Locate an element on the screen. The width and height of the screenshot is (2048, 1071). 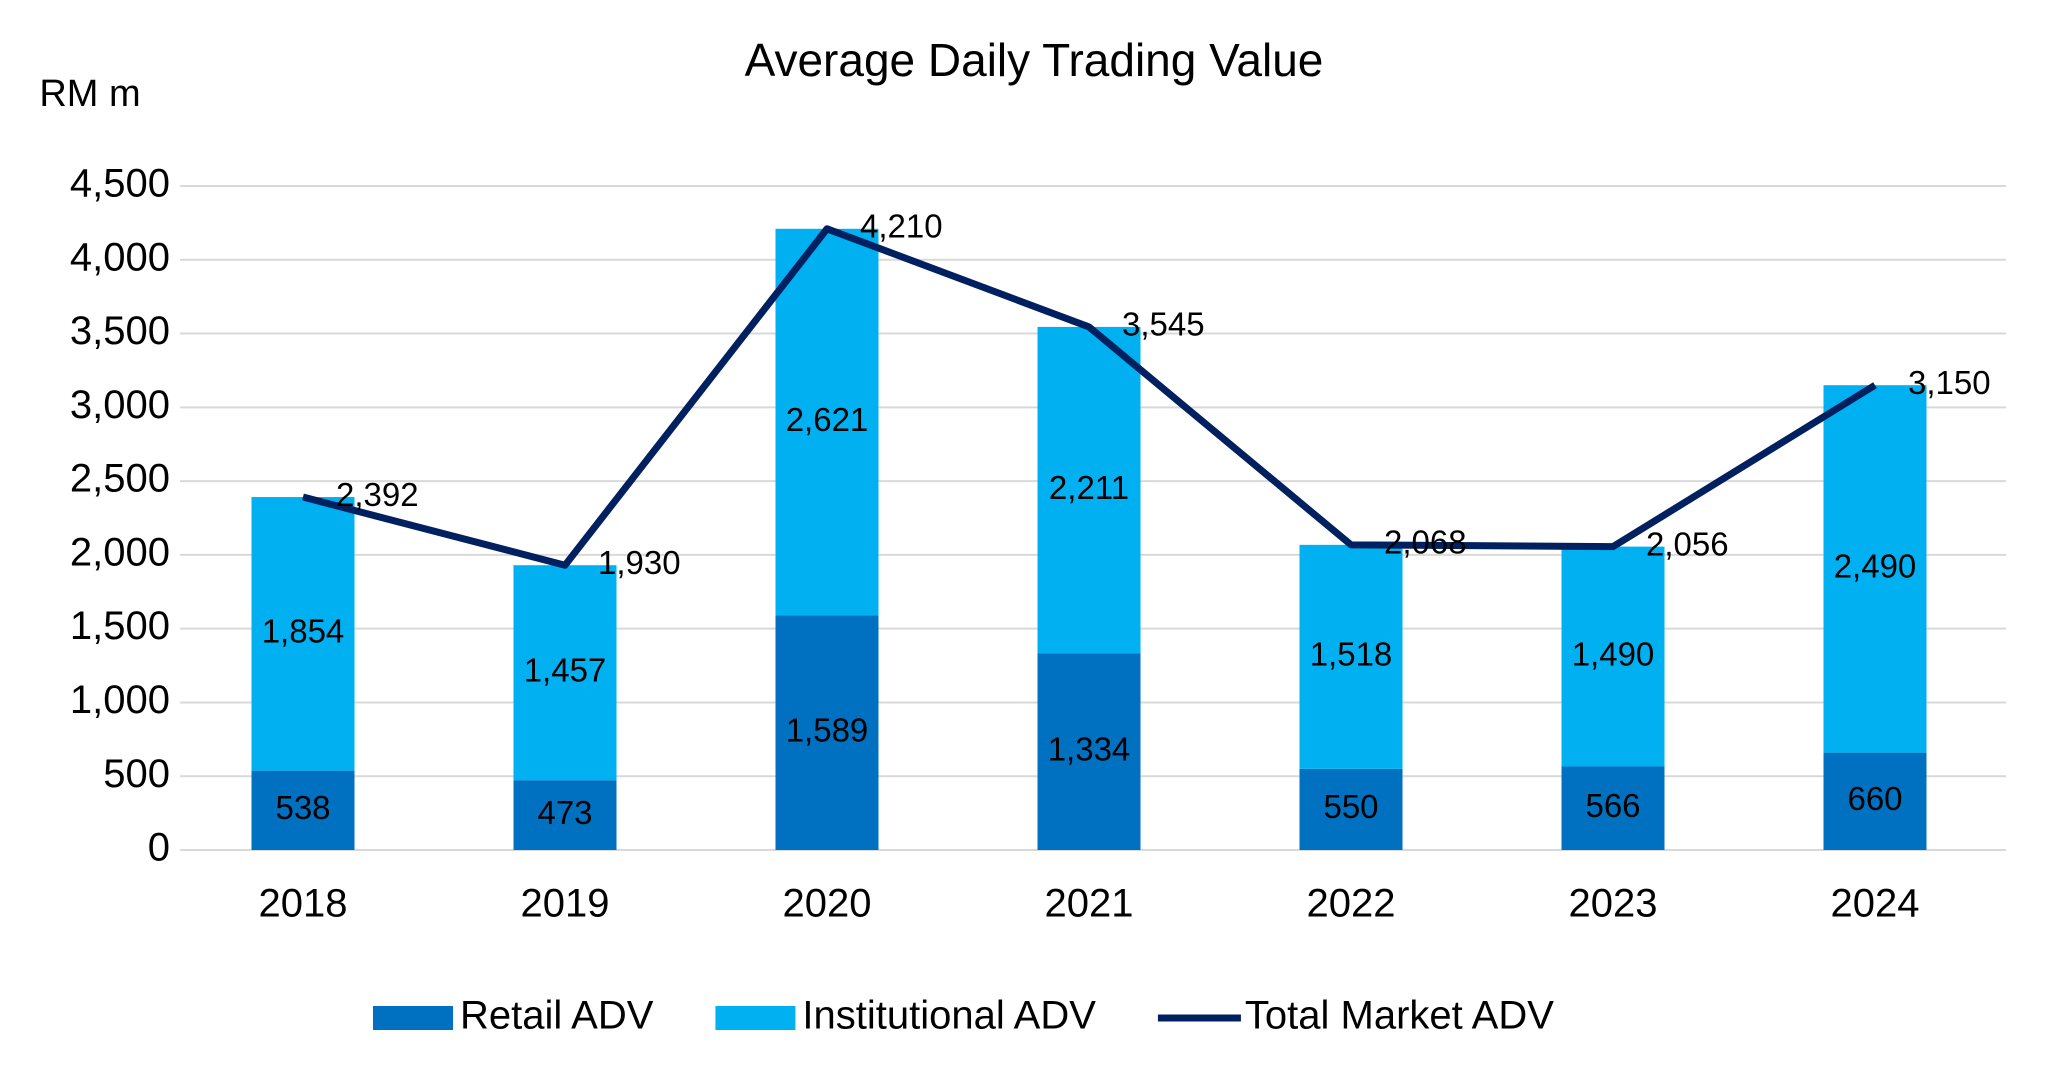
data-label: 1,457 is located at coordinates (565, 669).